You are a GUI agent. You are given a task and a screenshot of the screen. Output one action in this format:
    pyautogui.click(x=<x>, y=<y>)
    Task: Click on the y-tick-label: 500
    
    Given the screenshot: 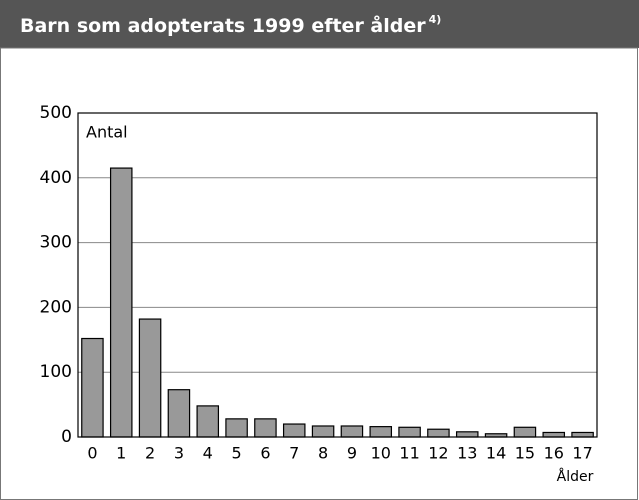 What is the action you would take?
    pyautogui.click(x=56, y=113)
    